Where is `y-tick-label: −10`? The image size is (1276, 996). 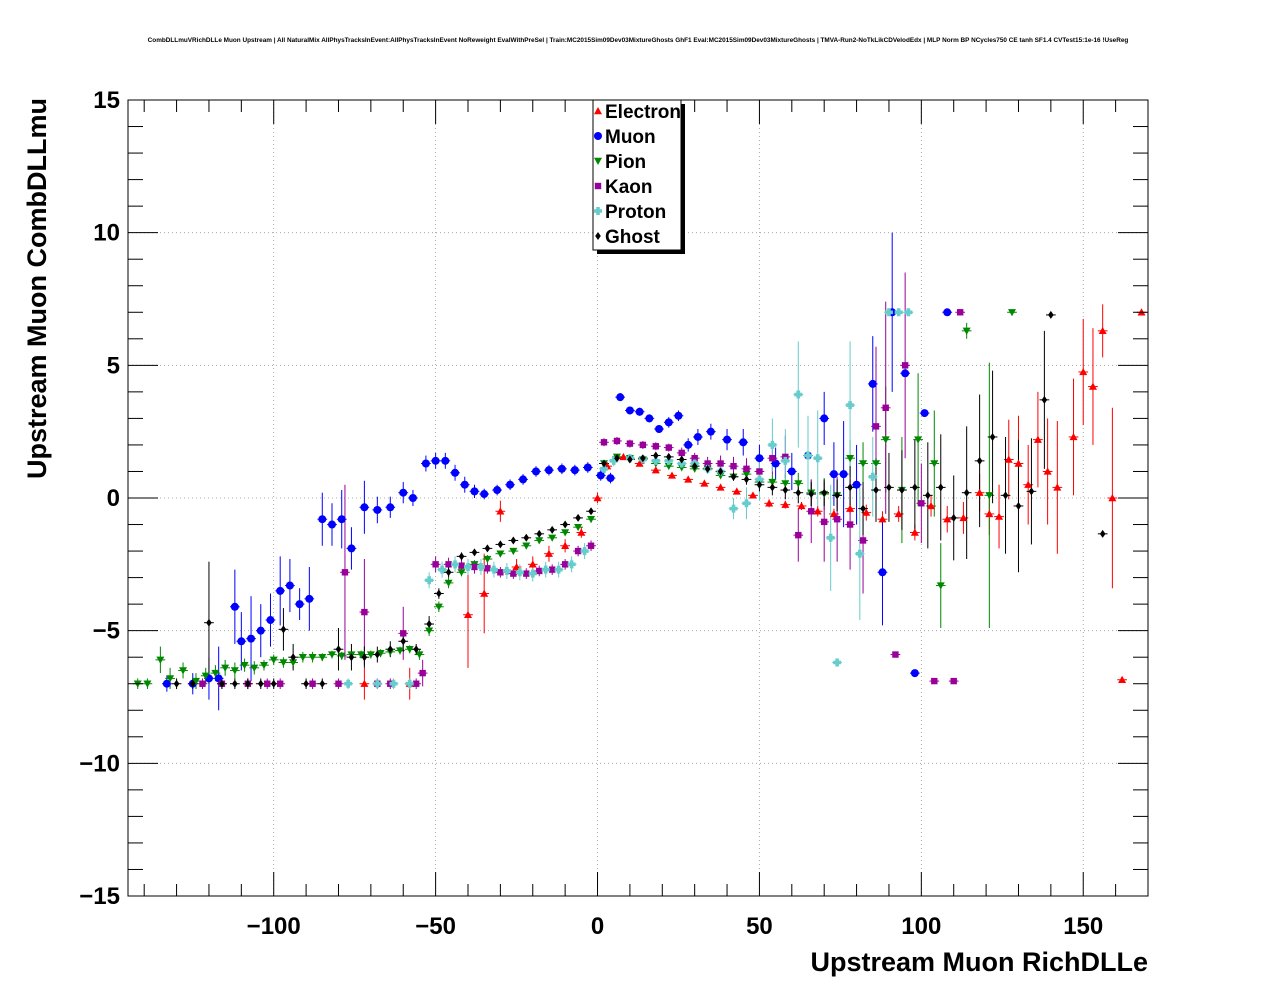 y-tick-label: −10 is located at coordinates (99, 763).